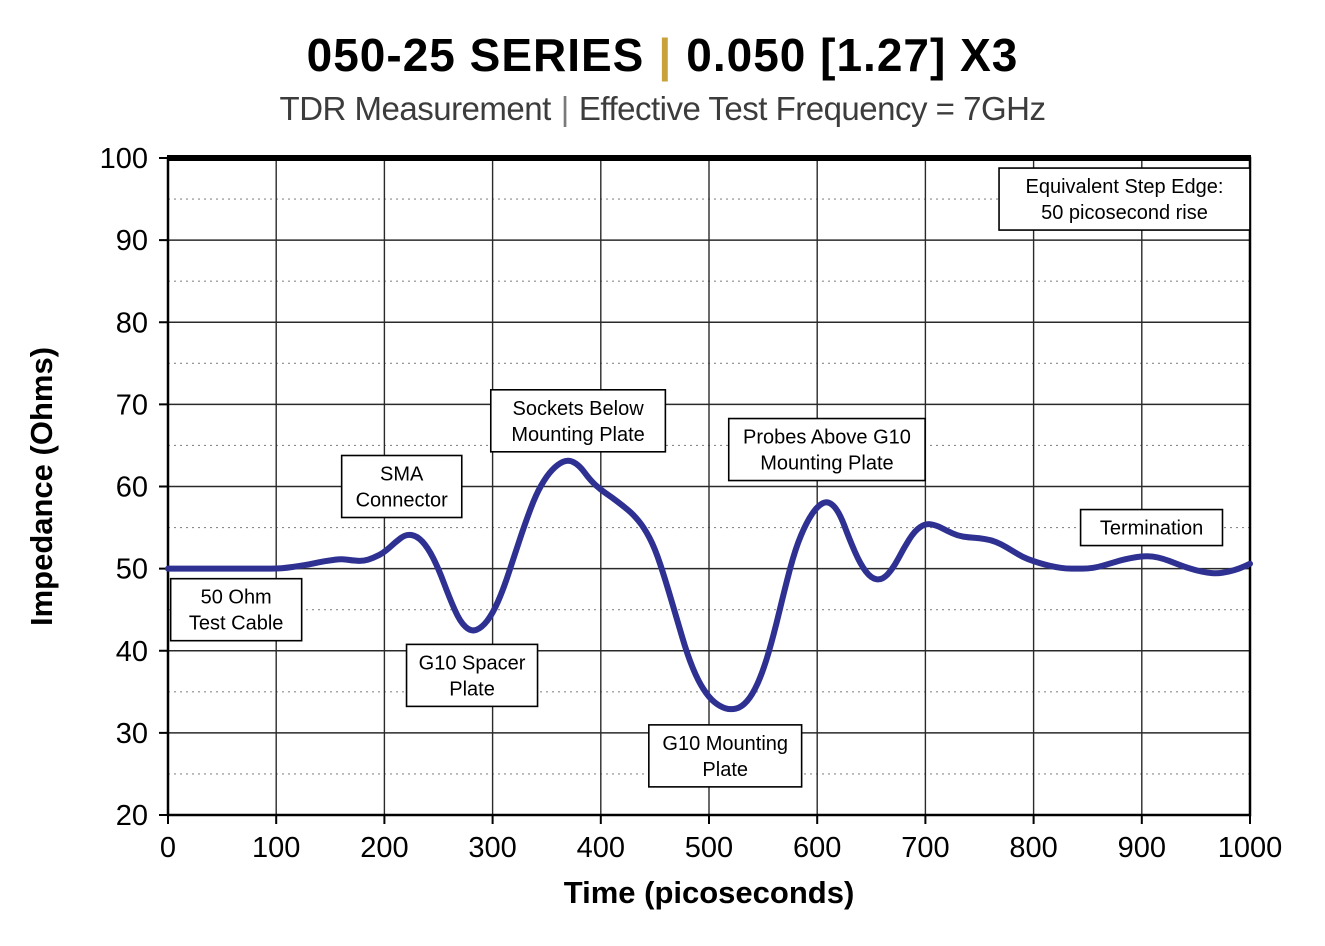  I want to click on annotation-g10-spacer-plate: G10 Spacer Plate, so click(472, 675).